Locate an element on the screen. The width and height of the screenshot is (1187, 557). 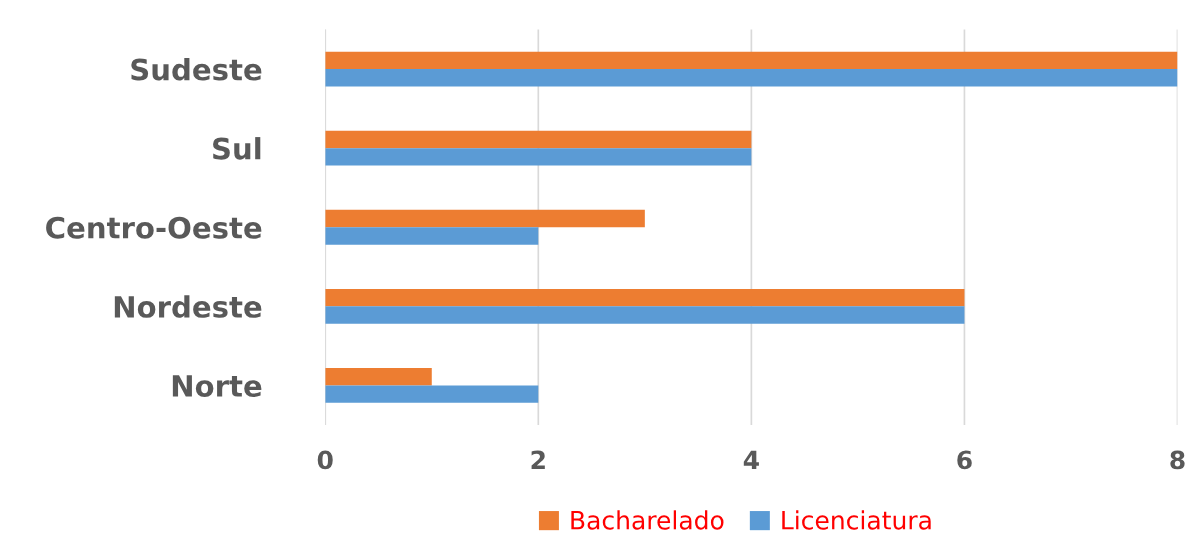
x-tick-label: 8 is located at coordinates (1177, 460).